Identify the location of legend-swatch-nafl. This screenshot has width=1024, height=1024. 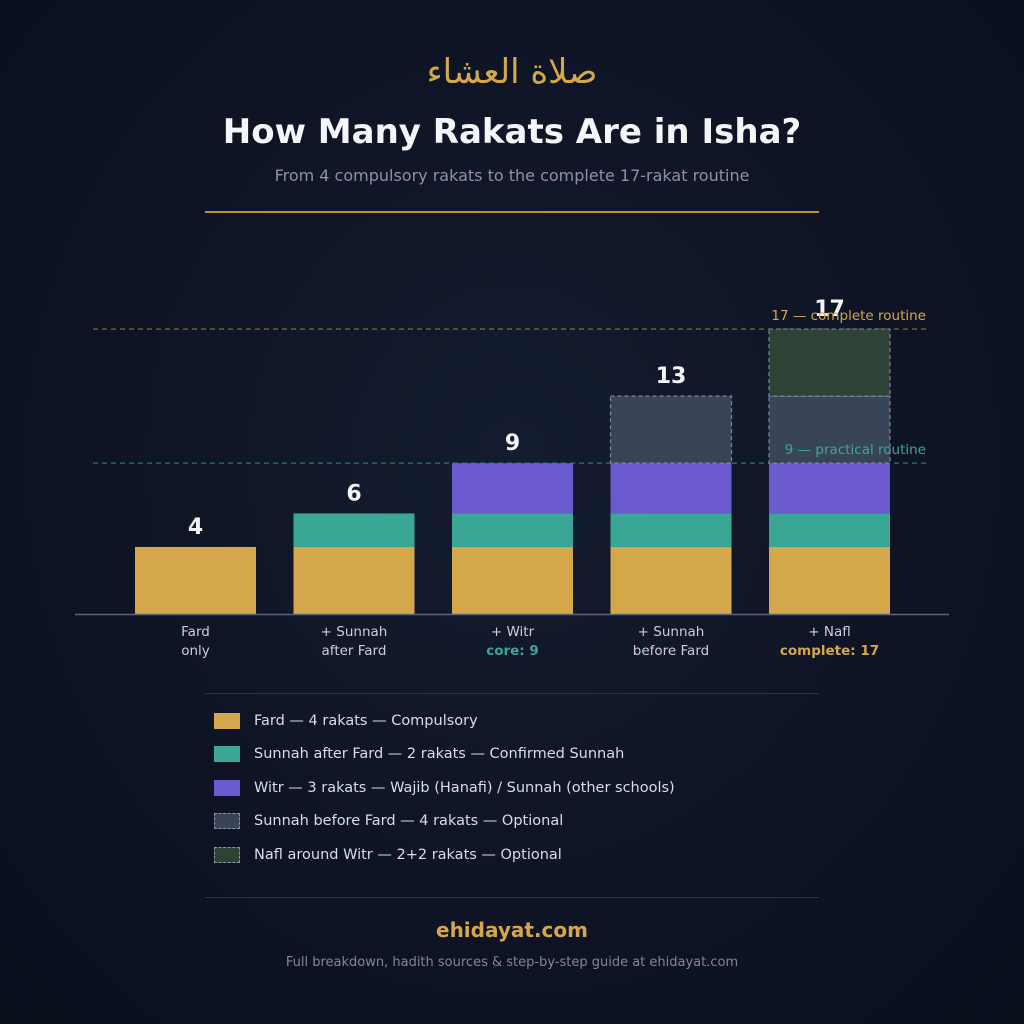
(227, 854).